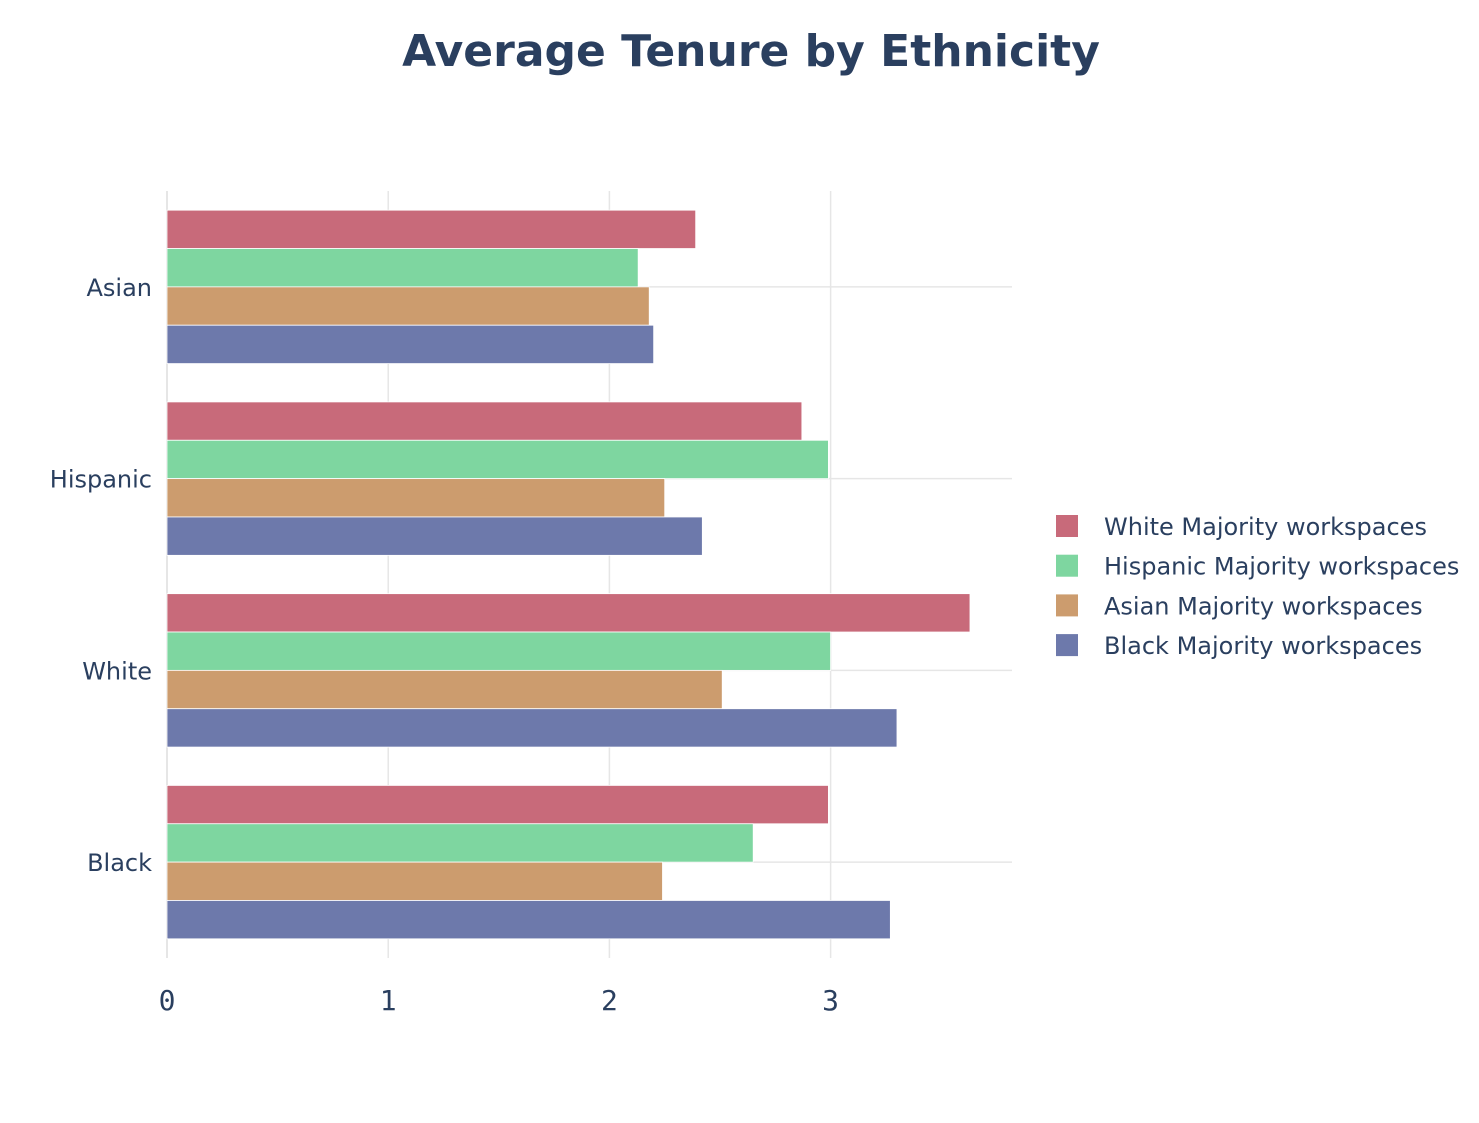 This screenshot has height=1123, width=1479. What do you see at coordinates (388, 1000) in the screenshot?
I see `x-tick-label-1: 1` at bounding box center [388, 1000].